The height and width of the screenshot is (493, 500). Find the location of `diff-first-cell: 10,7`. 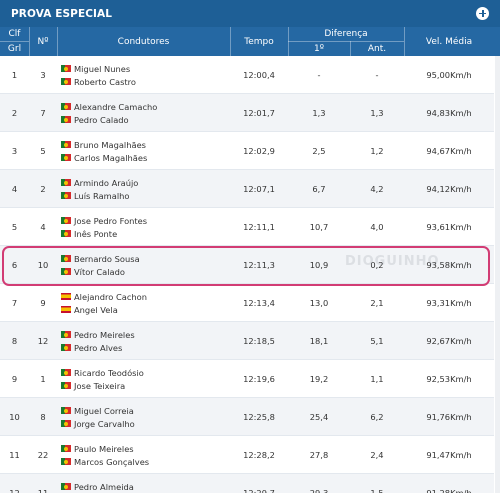

diff-first-cell: 10,7 is located at coordinates (319, 227).